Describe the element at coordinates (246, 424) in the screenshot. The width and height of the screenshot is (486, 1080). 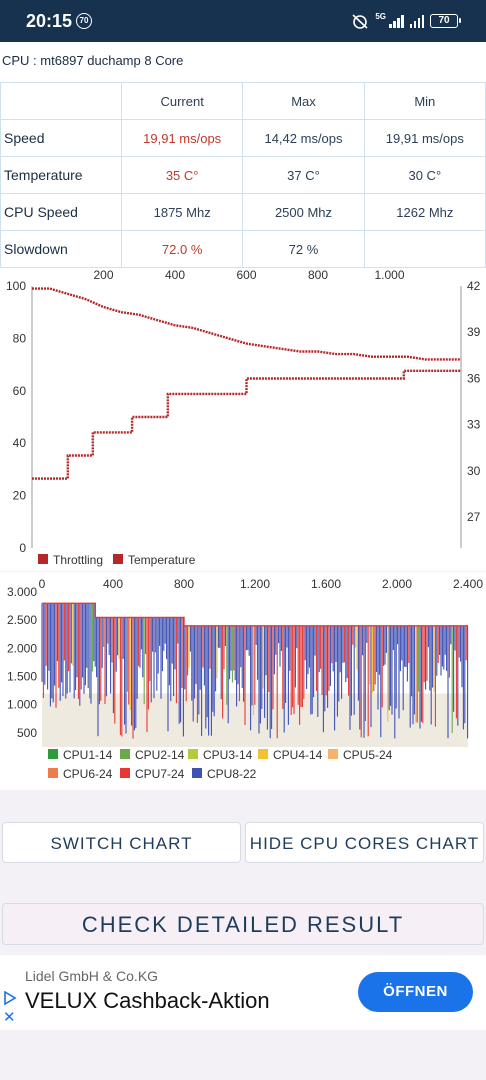
I see `temperature-series-line` at that location.